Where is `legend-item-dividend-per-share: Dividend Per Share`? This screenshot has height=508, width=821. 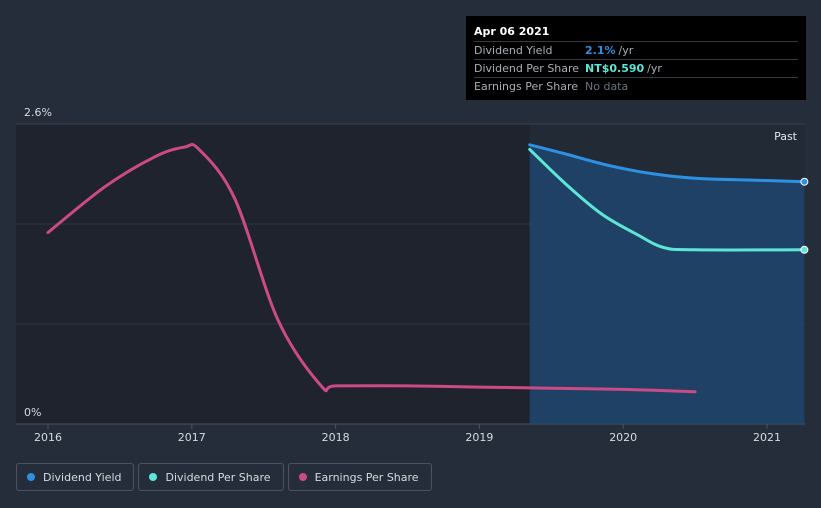 legend-item-dividend-per-share: Dividend Per Share is located at coordinates (211, 477).